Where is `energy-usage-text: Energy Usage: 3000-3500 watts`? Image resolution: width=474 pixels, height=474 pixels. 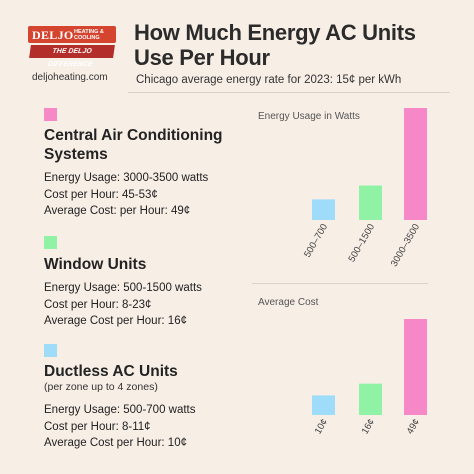
energy-usage-text: Energy Usage: 3000-3500 watts is located at coordinates (126, 178).